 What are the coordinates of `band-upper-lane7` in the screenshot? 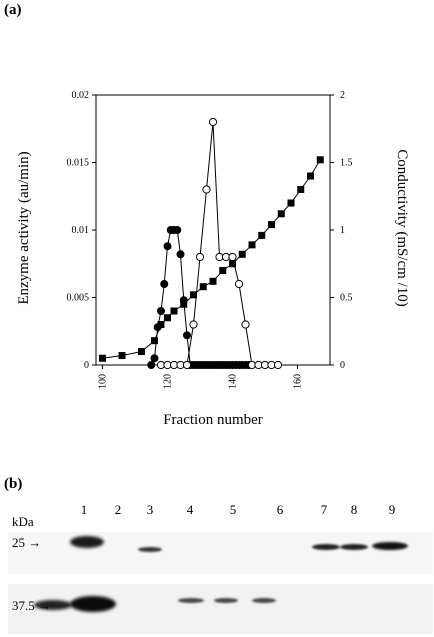 It's located at (326, 547).